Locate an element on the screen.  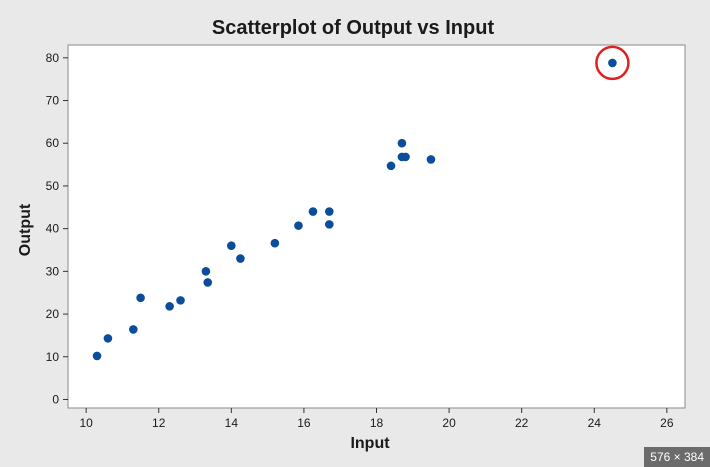
y-tick-label: 10 is located at coordinates (53, 357).